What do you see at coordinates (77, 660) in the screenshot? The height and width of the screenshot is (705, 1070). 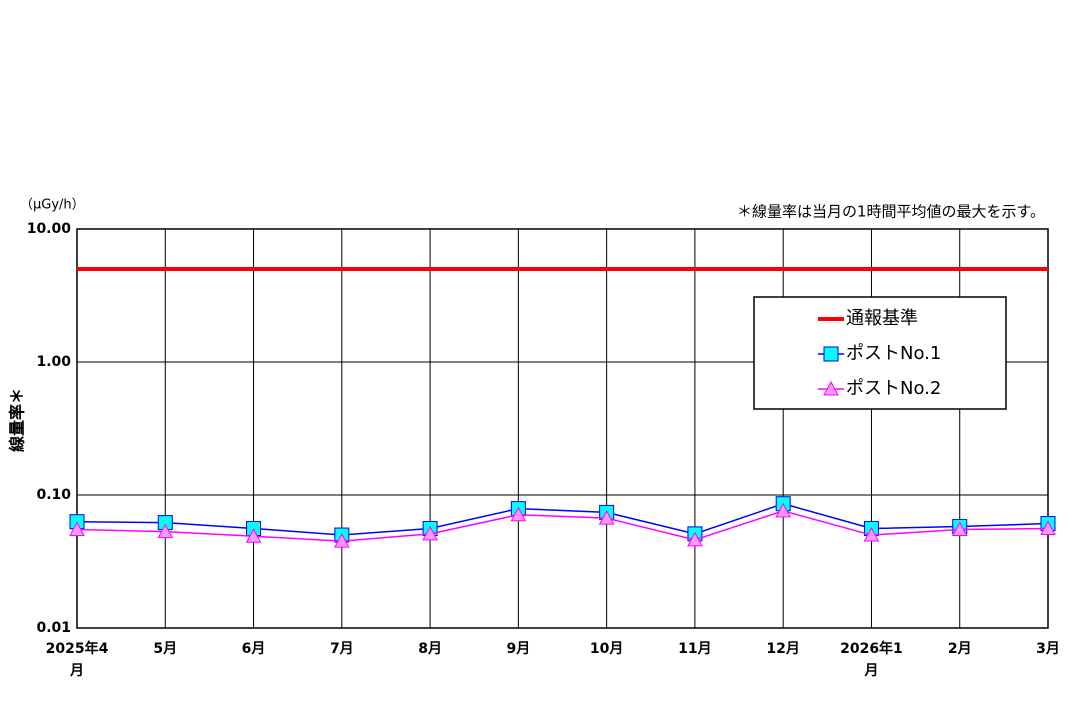 I see `x-tick-label: 2025年4月` at bounding box center [77, 660].